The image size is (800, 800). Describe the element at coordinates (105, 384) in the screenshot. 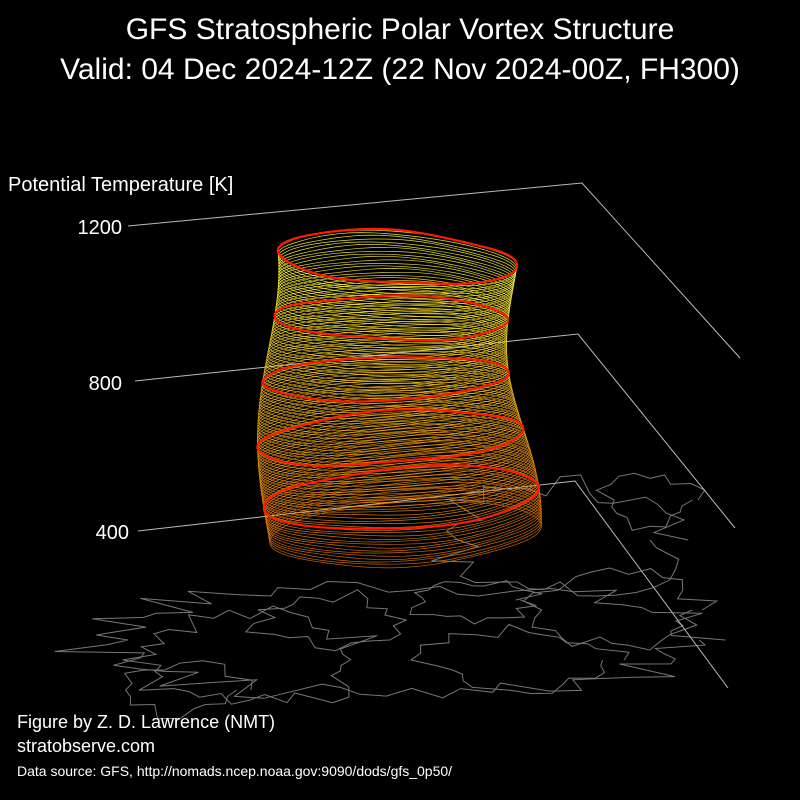

I see `z-tick-label-800: 800` at that location.